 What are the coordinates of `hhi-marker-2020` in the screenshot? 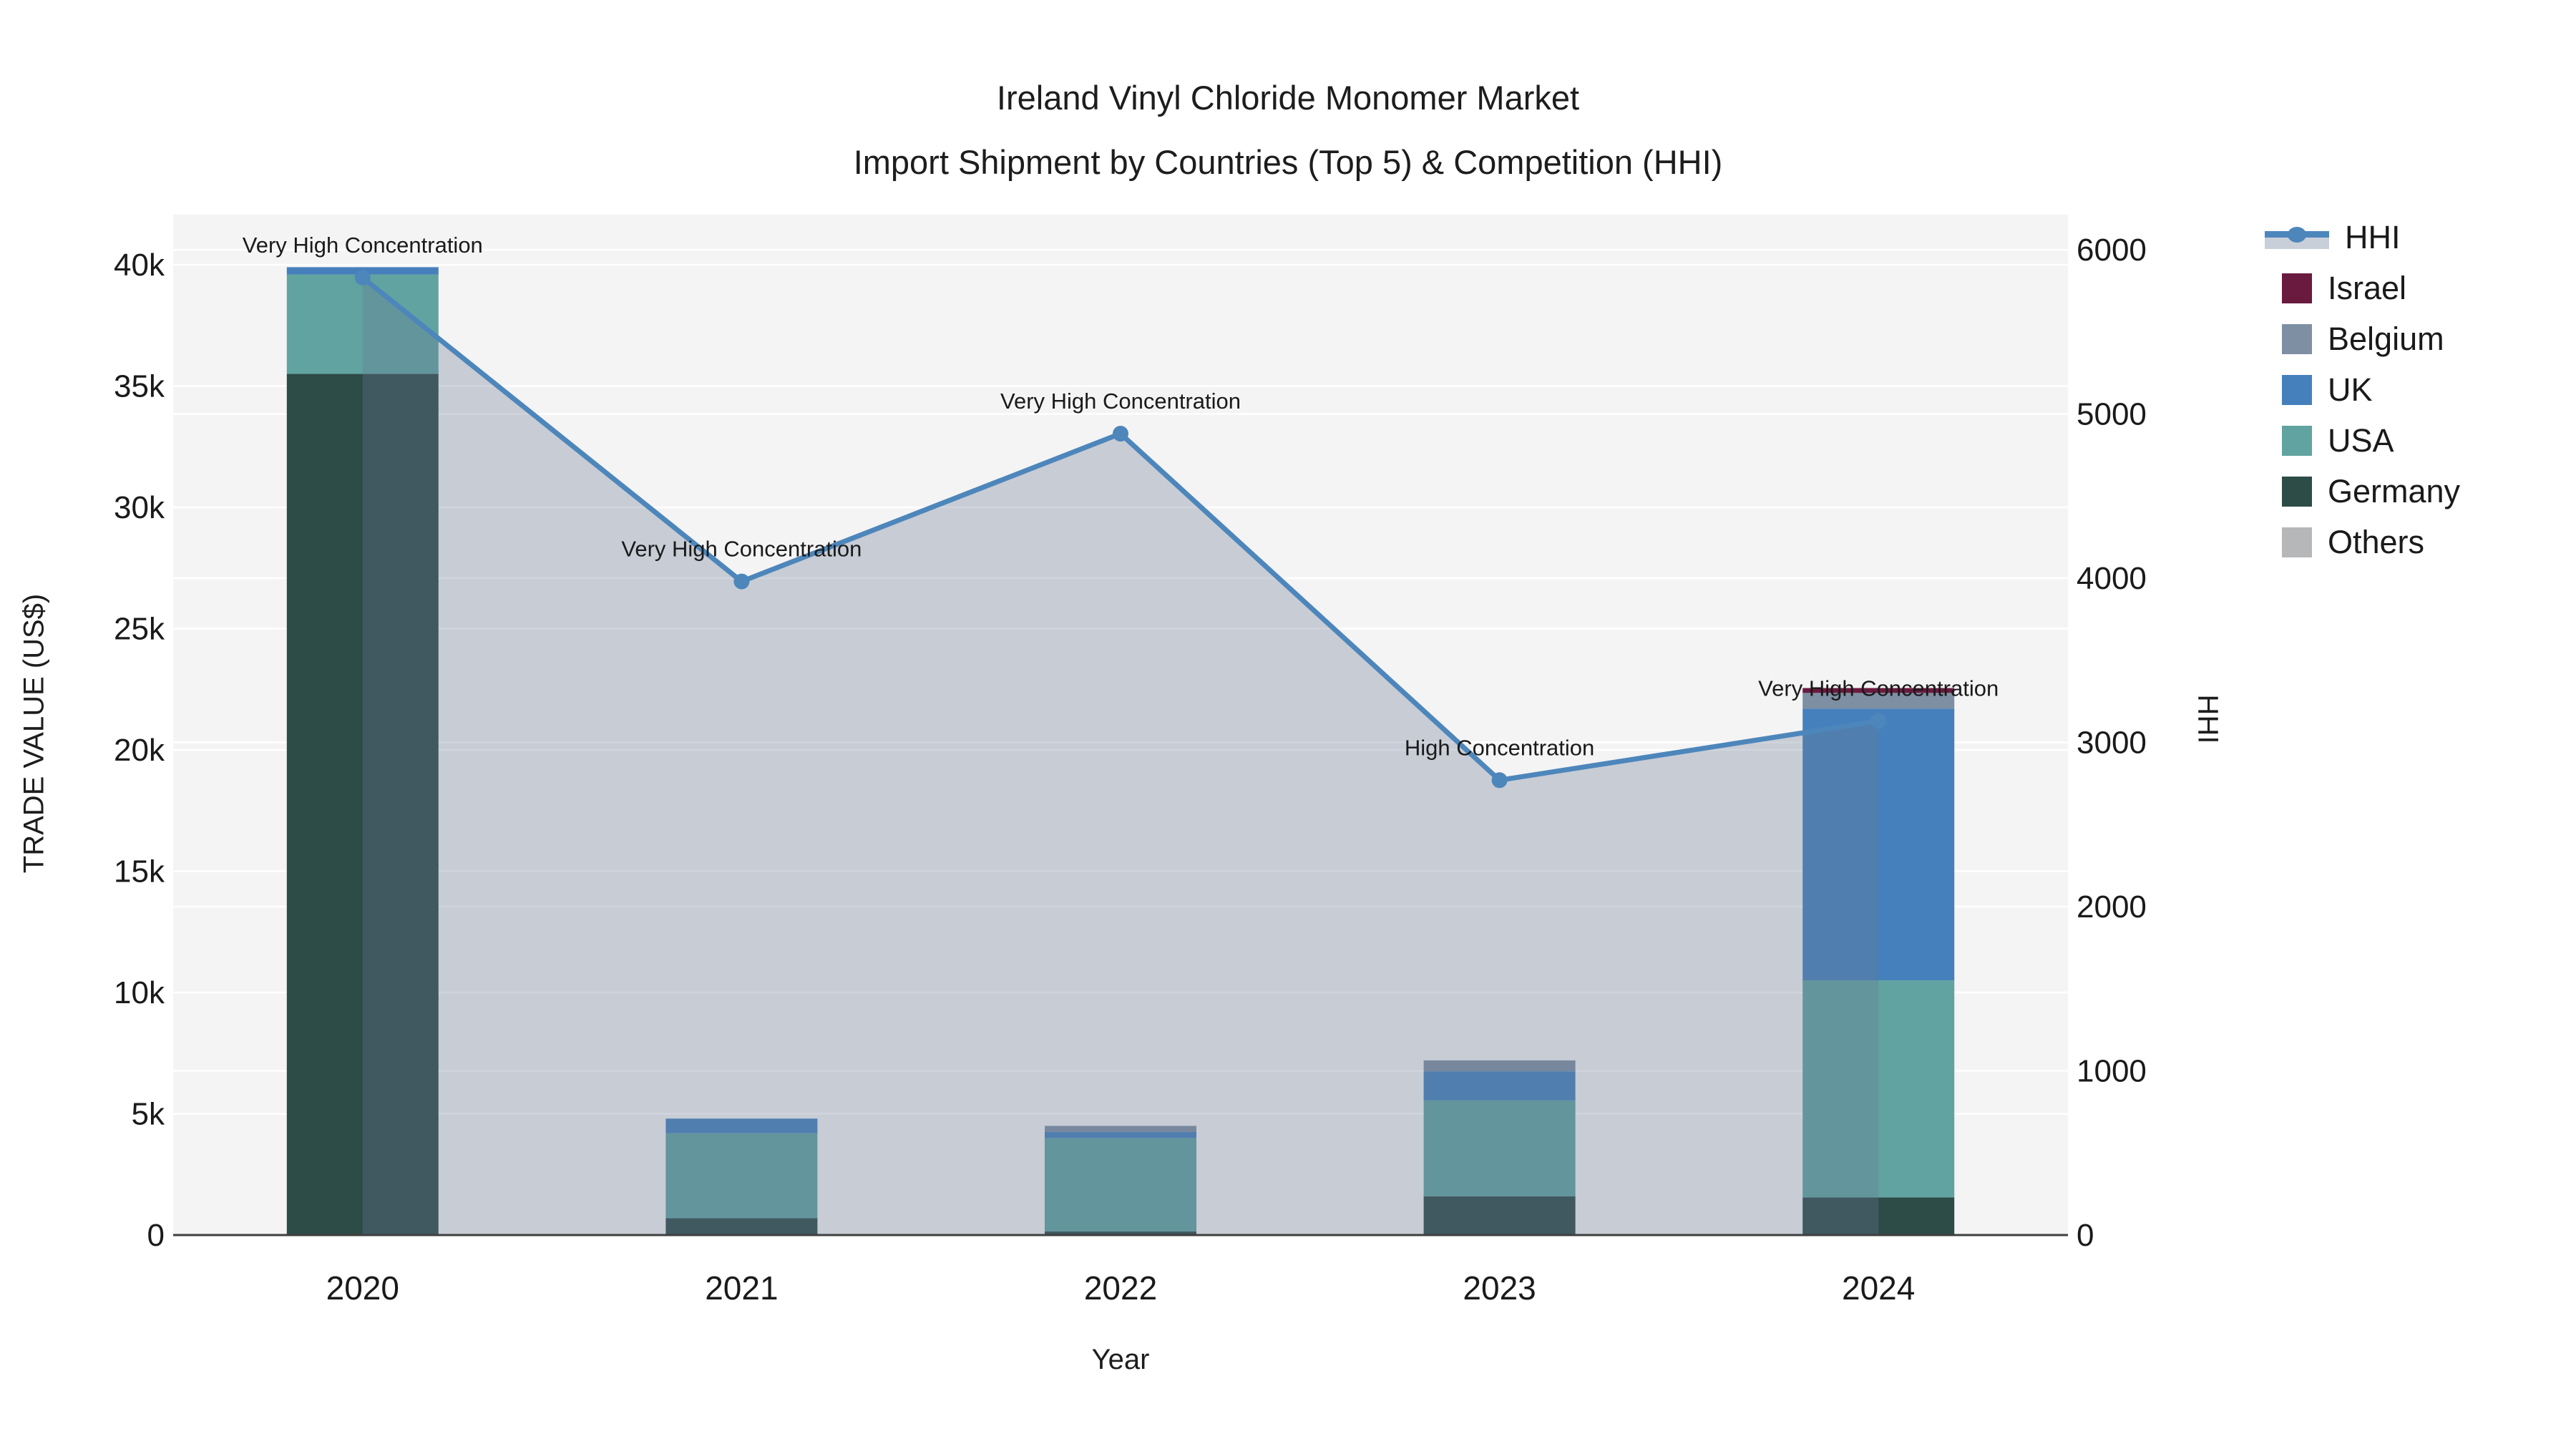 It's located at (362, 278).